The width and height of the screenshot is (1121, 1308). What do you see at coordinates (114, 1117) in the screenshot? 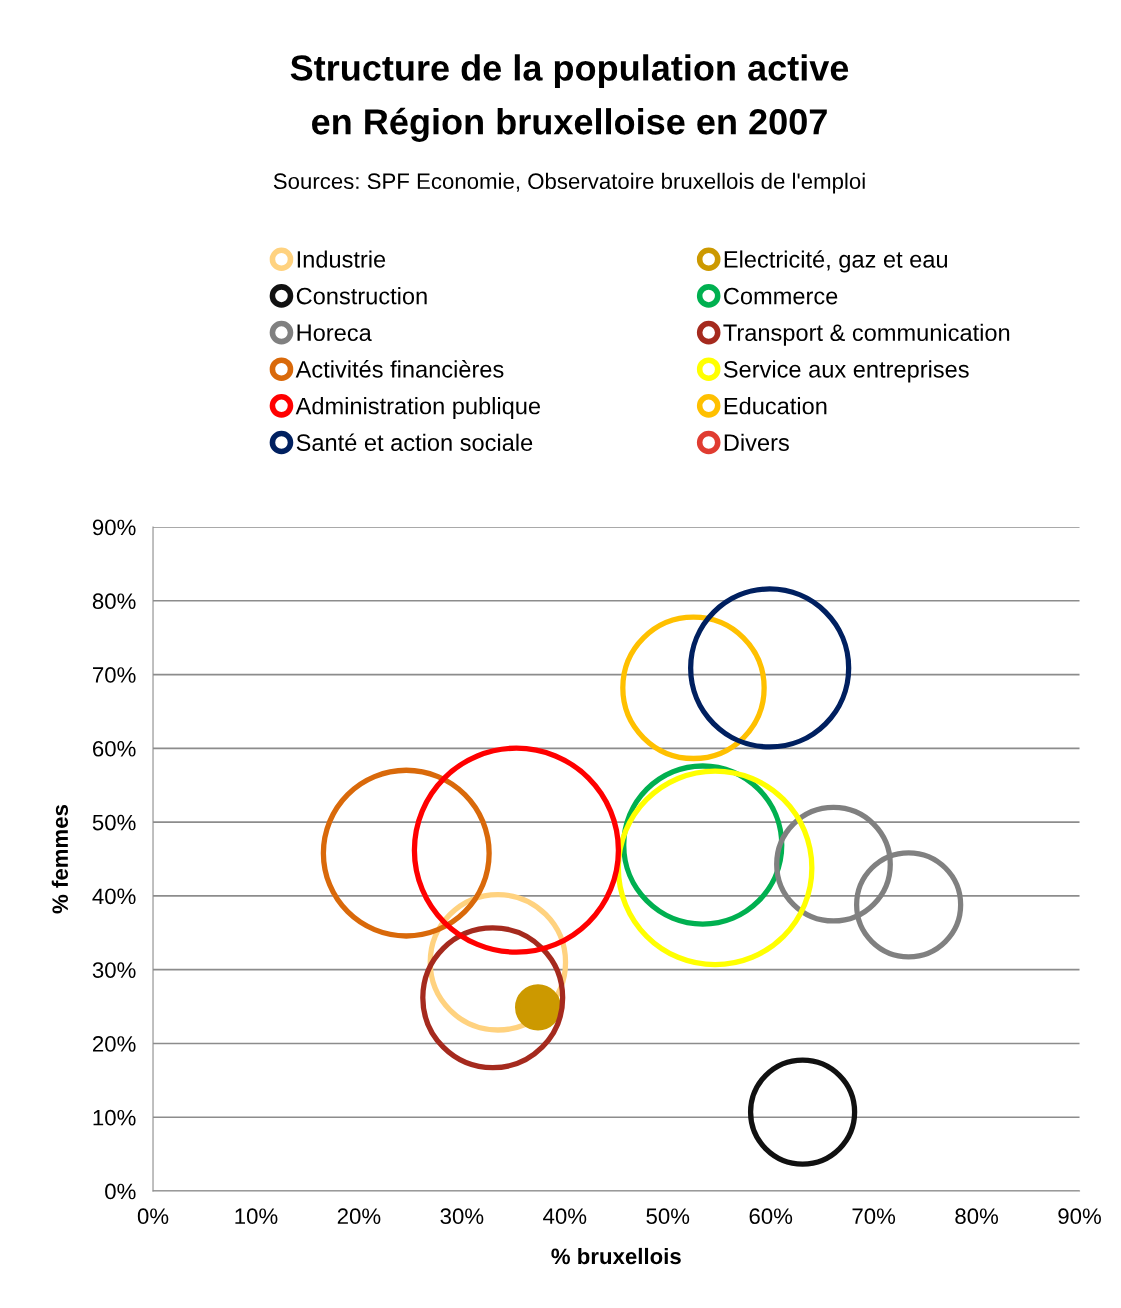
I see `y-tick-label: 10%` at bounding box center [114, 1117].